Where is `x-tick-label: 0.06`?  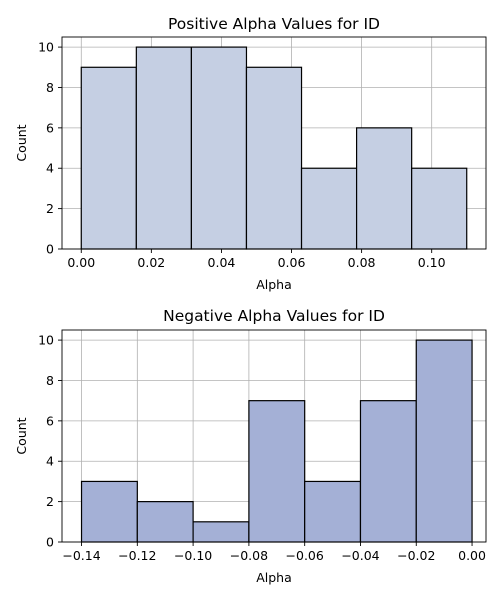 x-tick-label: 0.06 is located at coordinates (292, 262).